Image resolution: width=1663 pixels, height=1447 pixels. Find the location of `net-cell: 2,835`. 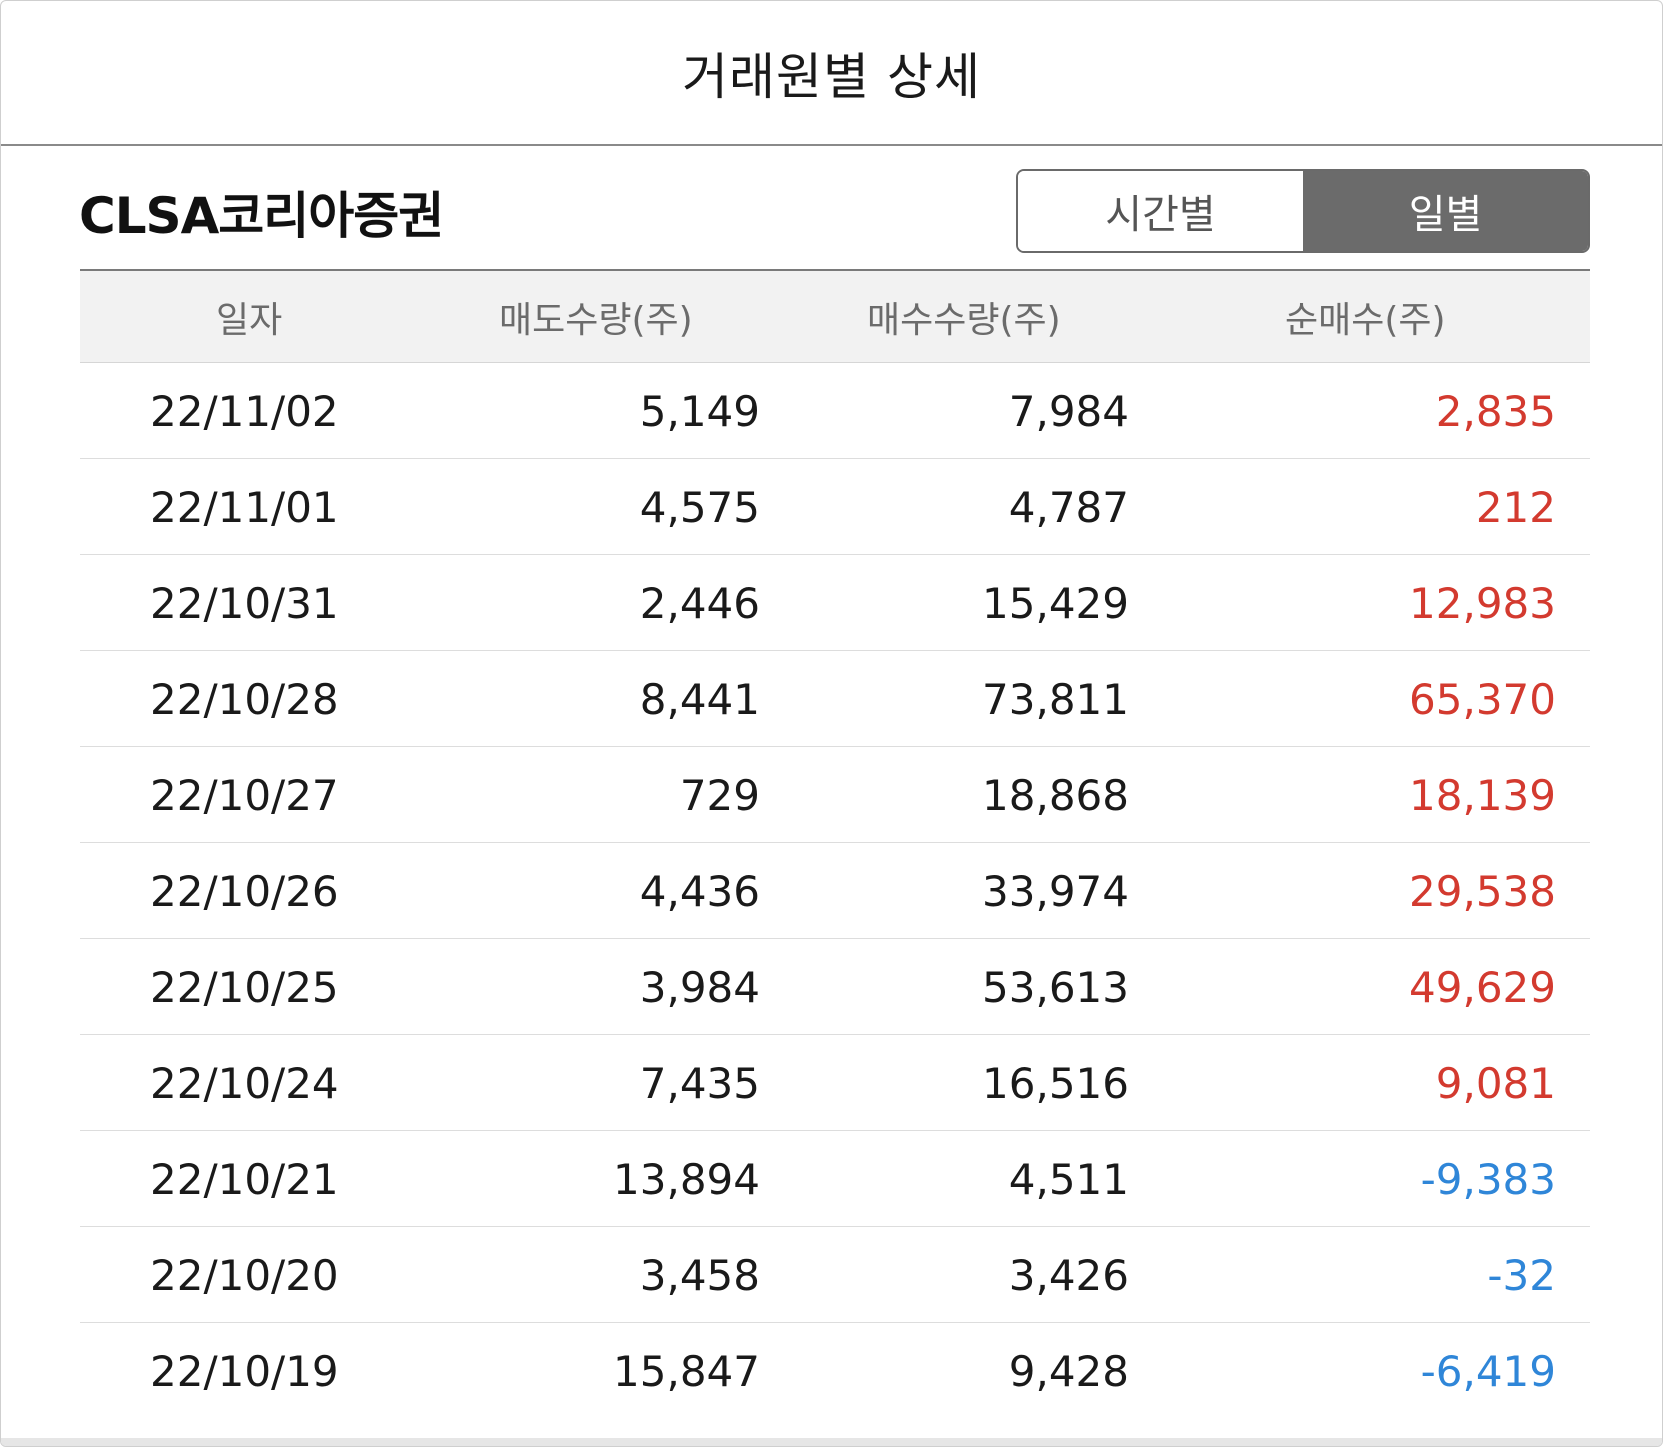

net-cell: 2,835 is located at coordinates (1495, 411).